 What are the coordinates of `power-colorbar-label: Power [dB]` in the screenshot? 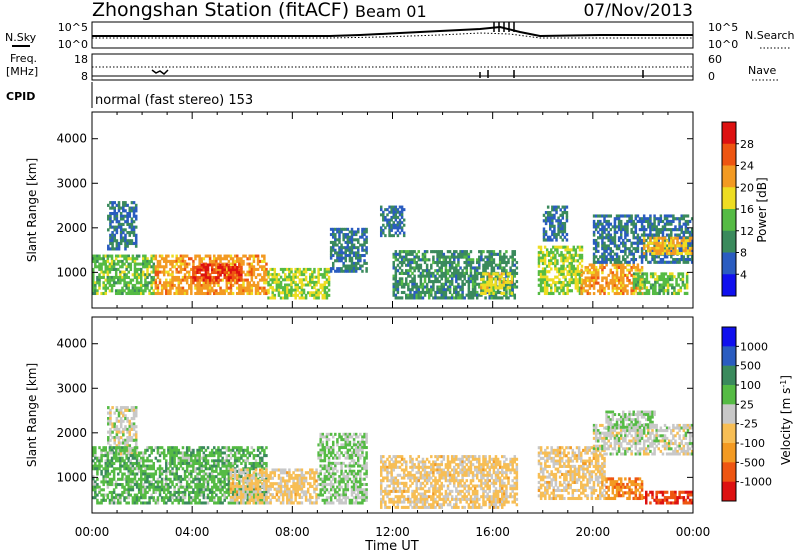 It's located at (762, 209).